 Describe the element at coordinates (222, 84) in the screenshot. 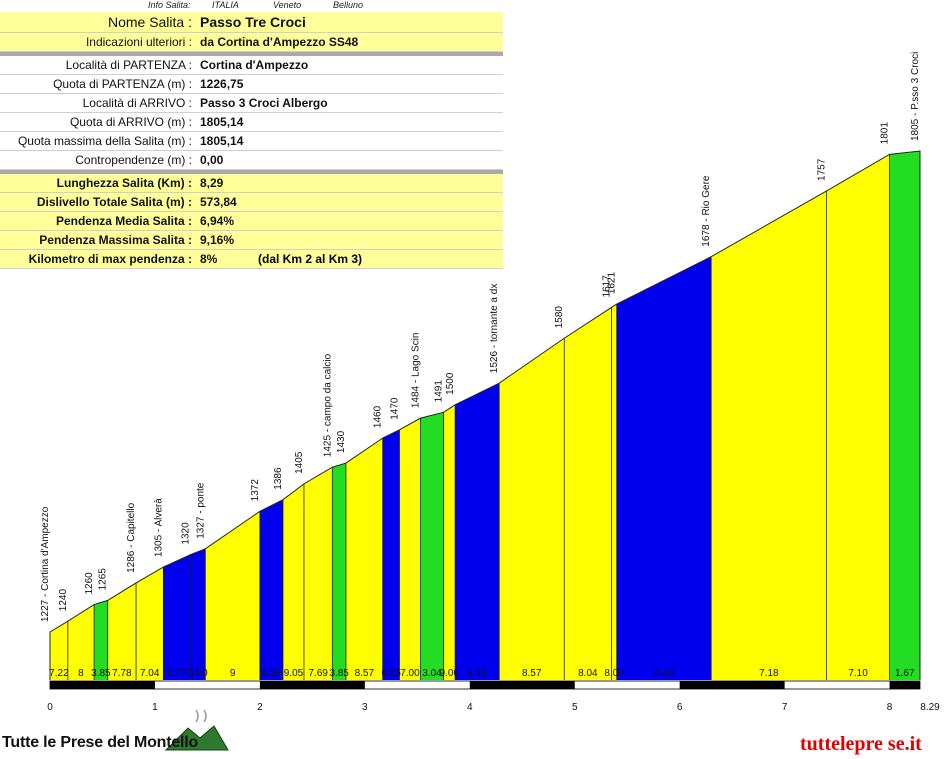

I see `value-quota-partenza: 1226,75` at that location.